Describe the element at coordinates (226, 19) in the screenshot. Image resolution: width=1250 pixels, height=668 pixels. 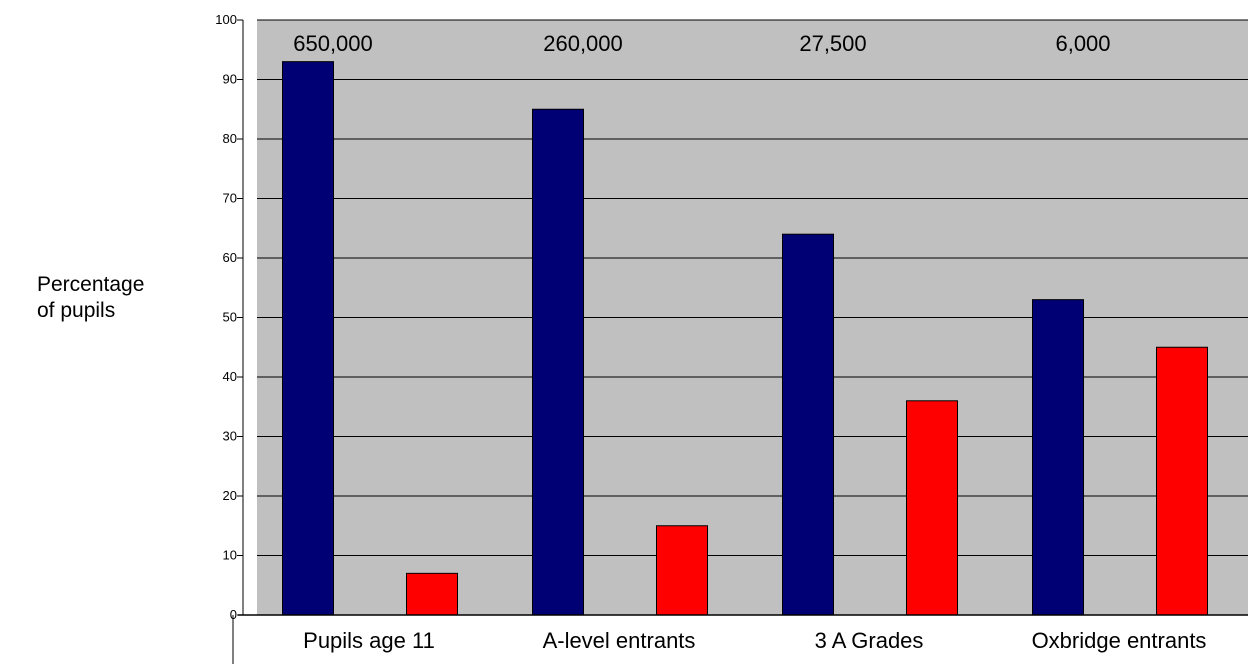
I see `y-tick-label-100: 100` at that location.